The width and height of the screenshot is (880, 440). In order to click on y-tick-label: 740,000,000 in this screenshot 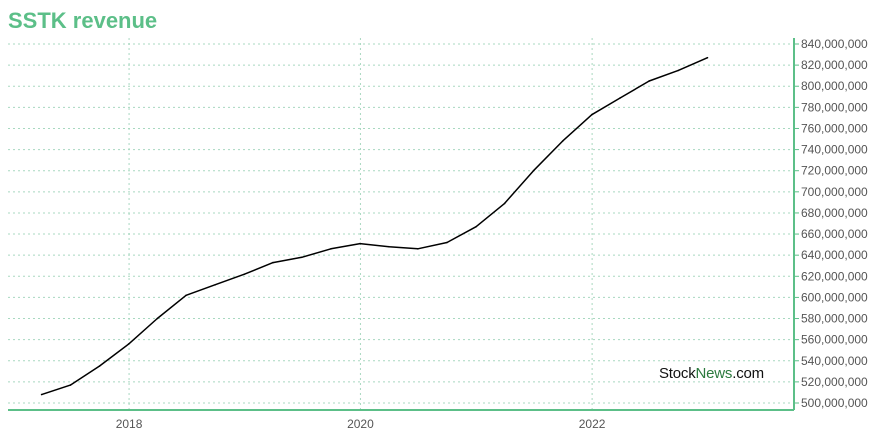, I will do `click(834, 150)`.